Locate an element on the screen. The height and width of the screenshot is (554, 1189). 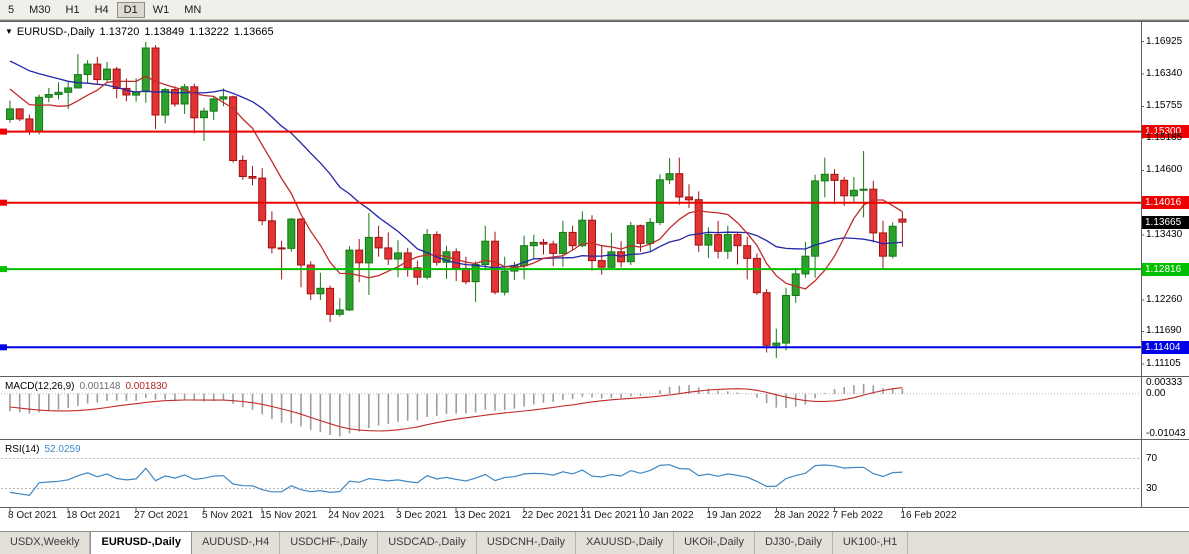
chart-tab-usdcnh-daily: USDCNH-,Daily is located at coordinates (527, 543).